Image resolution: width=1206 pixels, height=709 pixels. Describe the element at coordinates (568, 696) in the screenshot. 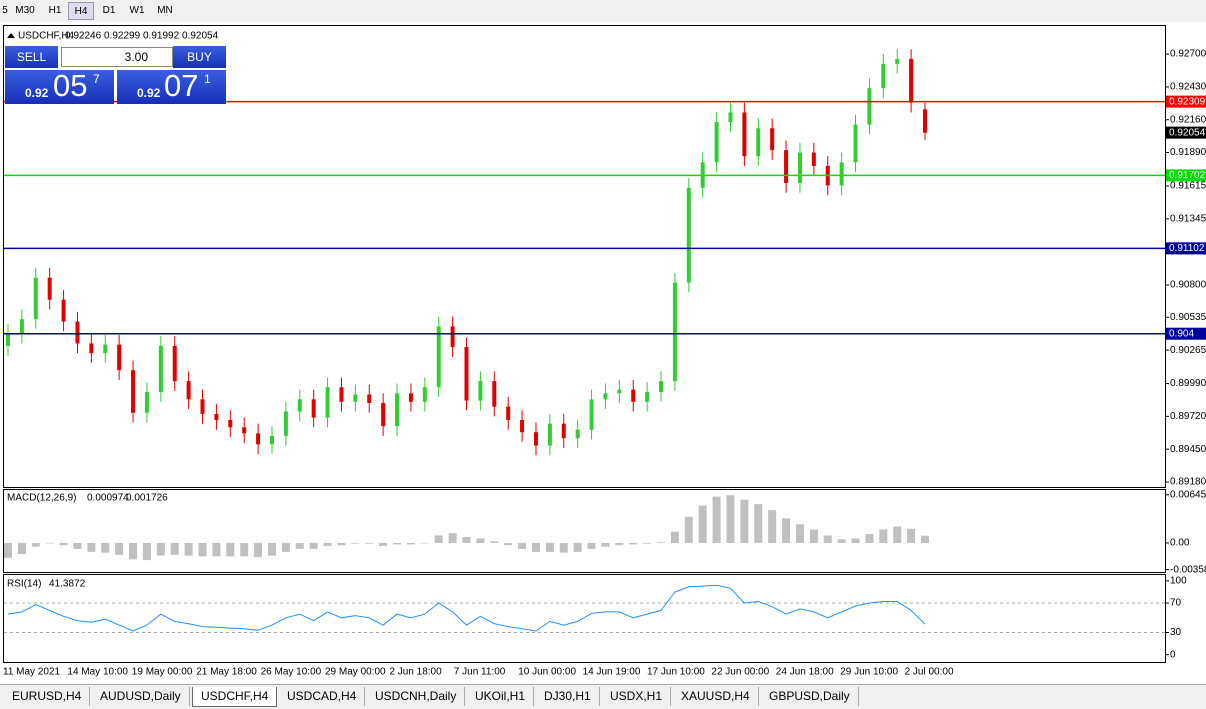

I see `chart-tab: DJ30,H1` at that location.